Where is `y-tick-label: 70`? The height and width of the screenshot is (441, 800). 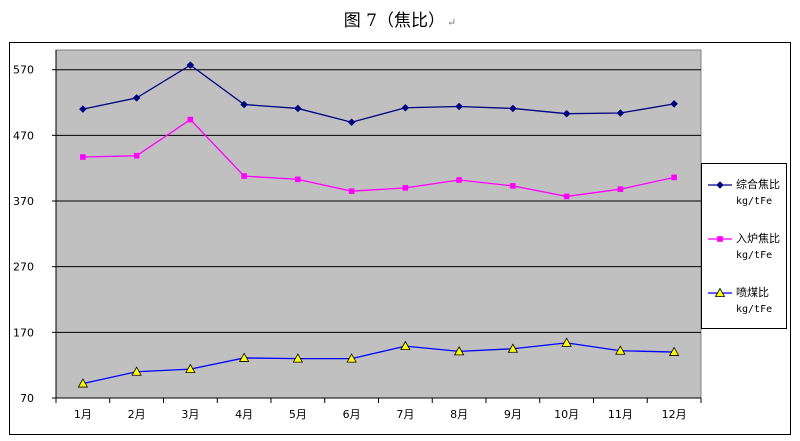 y-tick-label: 70 is located at coordinates (27, 398).